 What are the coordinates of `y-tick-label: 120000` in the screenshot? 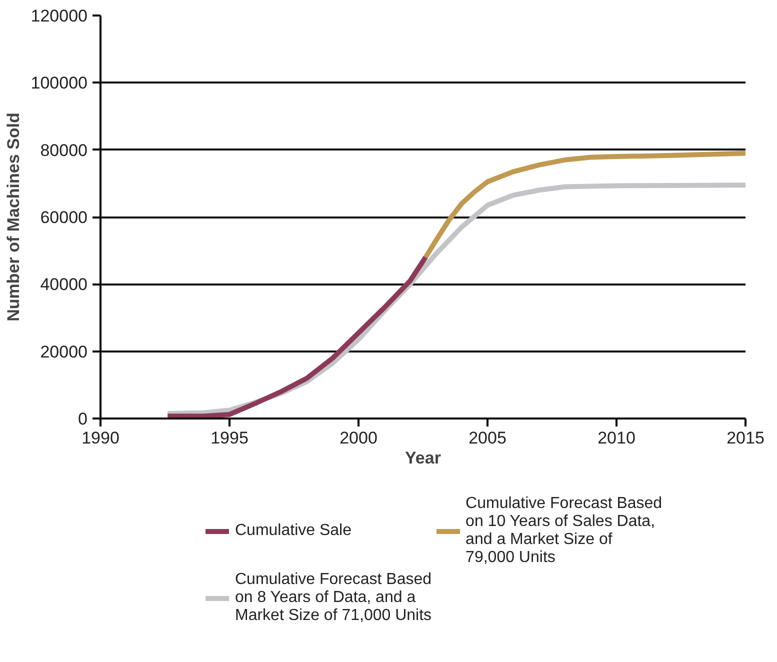 It's located at (59, 16).